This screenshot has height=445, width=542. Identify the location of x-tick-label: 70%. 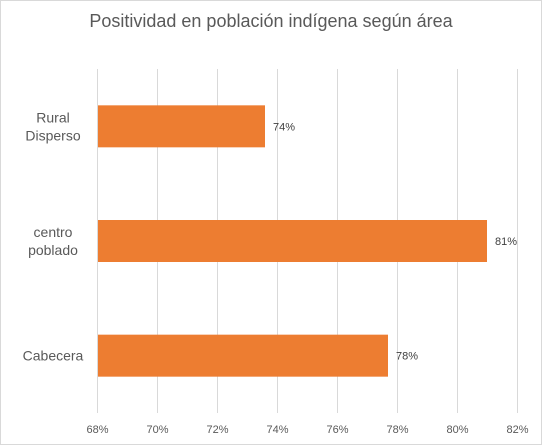
(157, 430).